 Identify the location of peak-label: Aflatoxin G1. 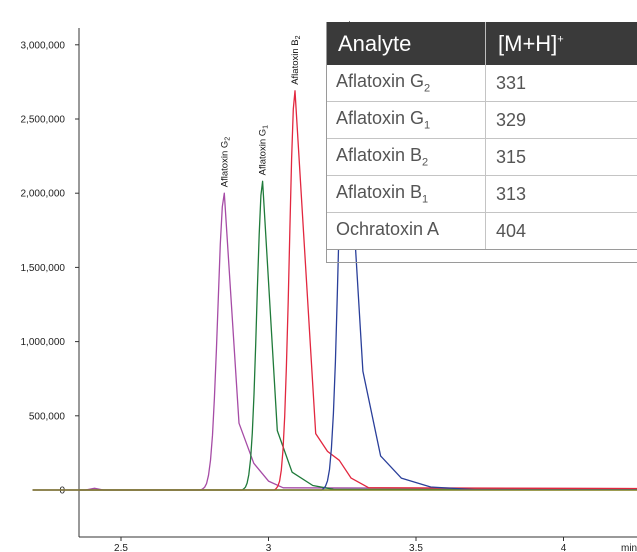
(264, 150).